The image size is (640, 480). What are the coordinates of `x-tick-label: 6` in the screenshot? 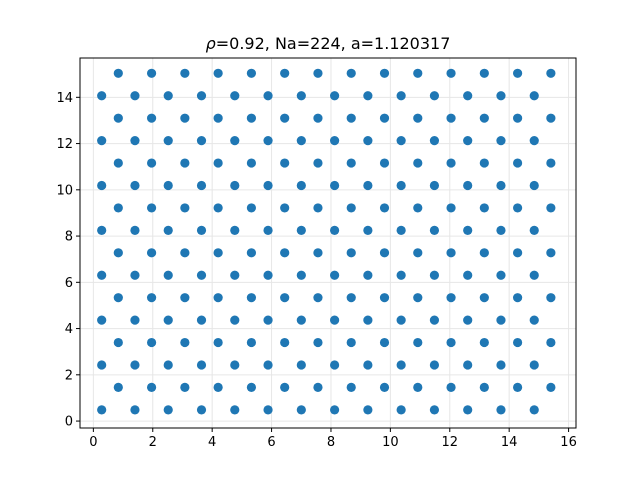 It's located at (271, 442).